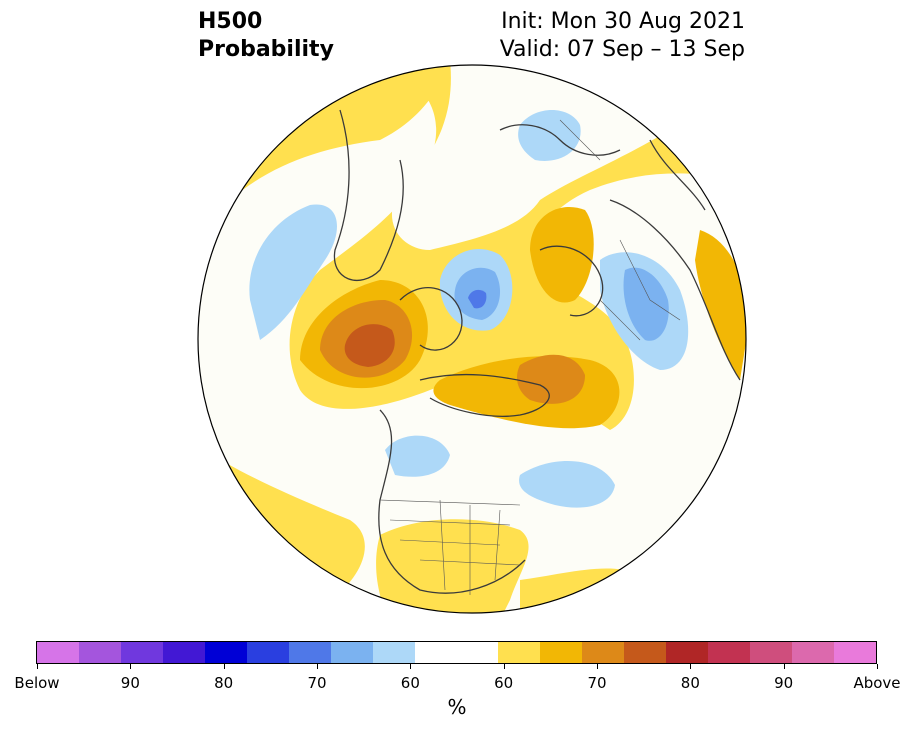  What do you see at coordinates (877, 683) in the screenshot?
I see `colorbar-tick-label: Above` at bounding box center [877, 683].